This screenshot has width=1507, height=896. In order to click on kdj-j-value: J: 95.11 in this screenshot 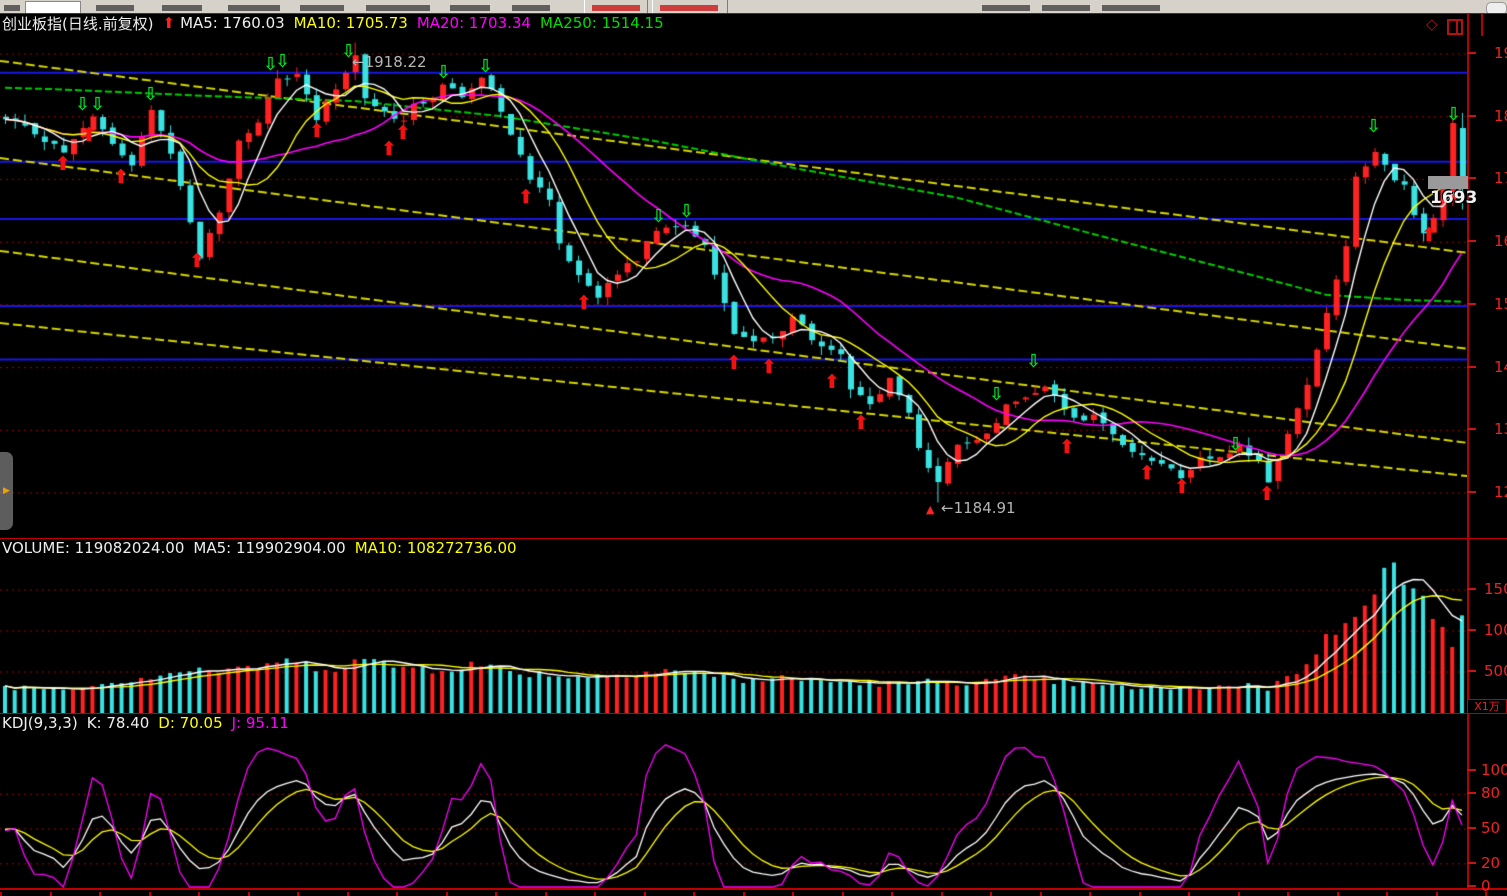, I will do `click(260, 723)`.